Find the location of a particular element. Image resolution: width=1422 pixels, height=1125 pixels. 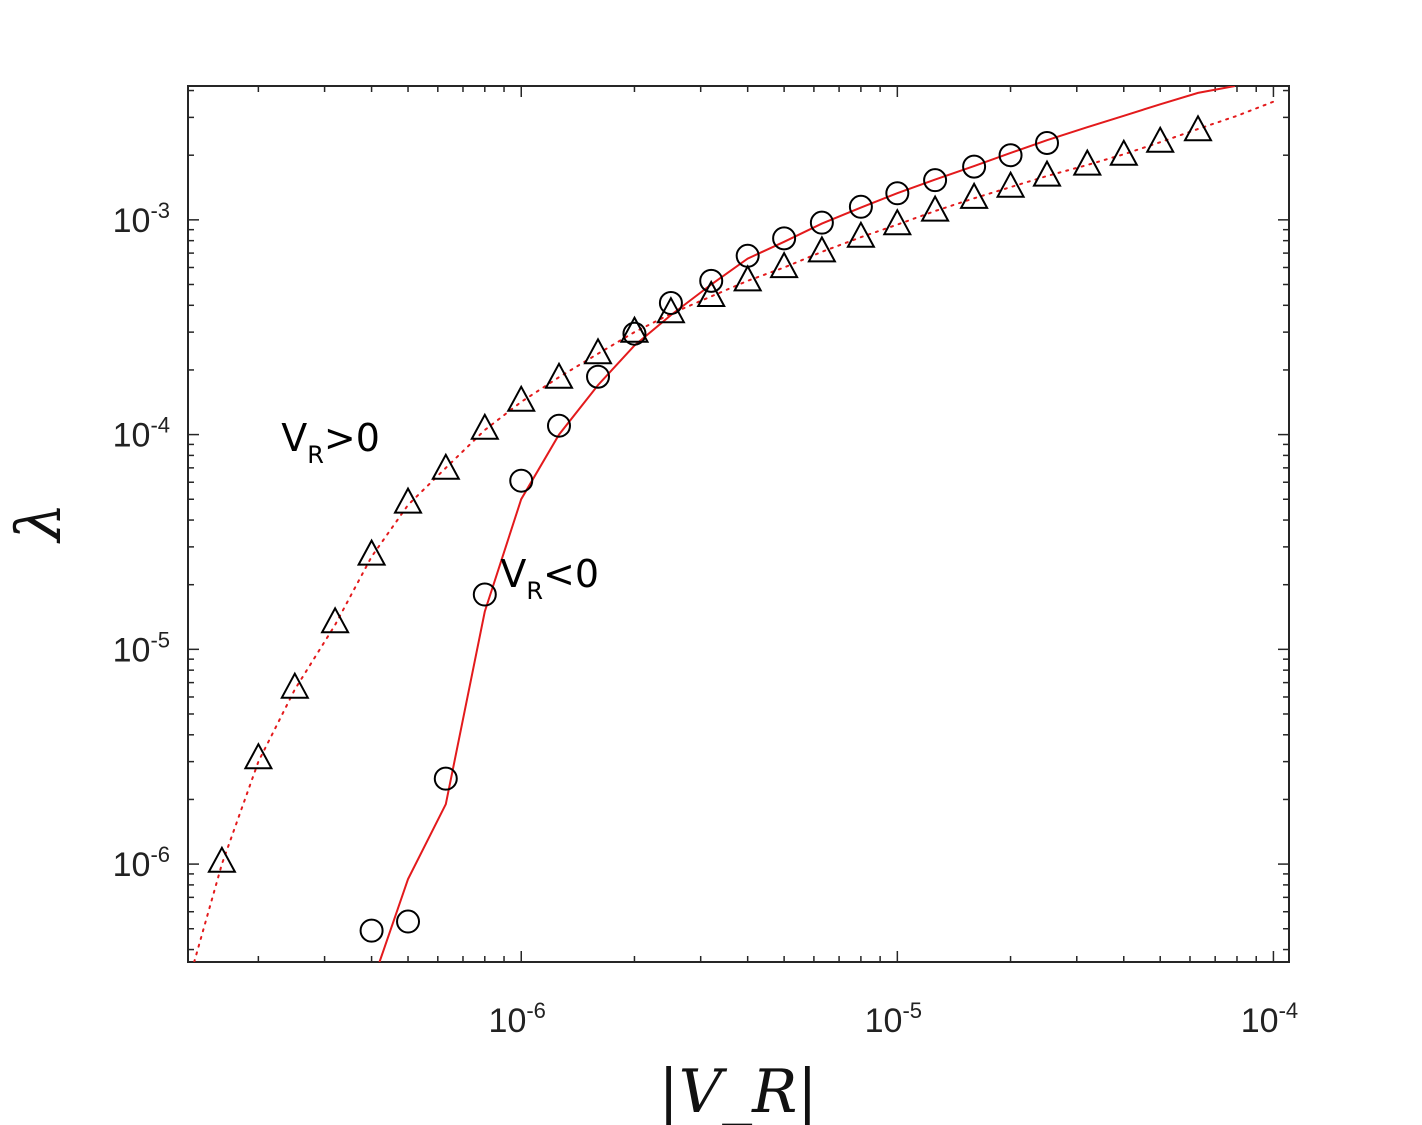

x-tick-label: 10⁻⁵ is located at coordinates (893, 1019).